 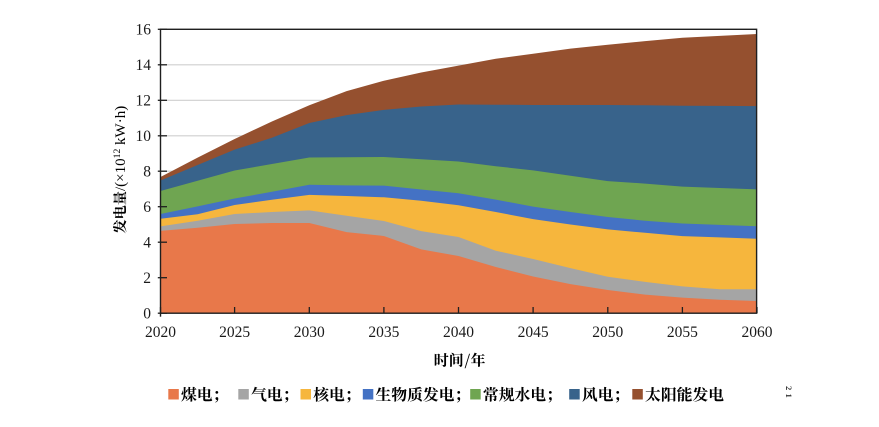 What do you see at coordinates (682, 332) in the screenshot?
I see `svg-text: 2055` at bounding box center [682, 332].